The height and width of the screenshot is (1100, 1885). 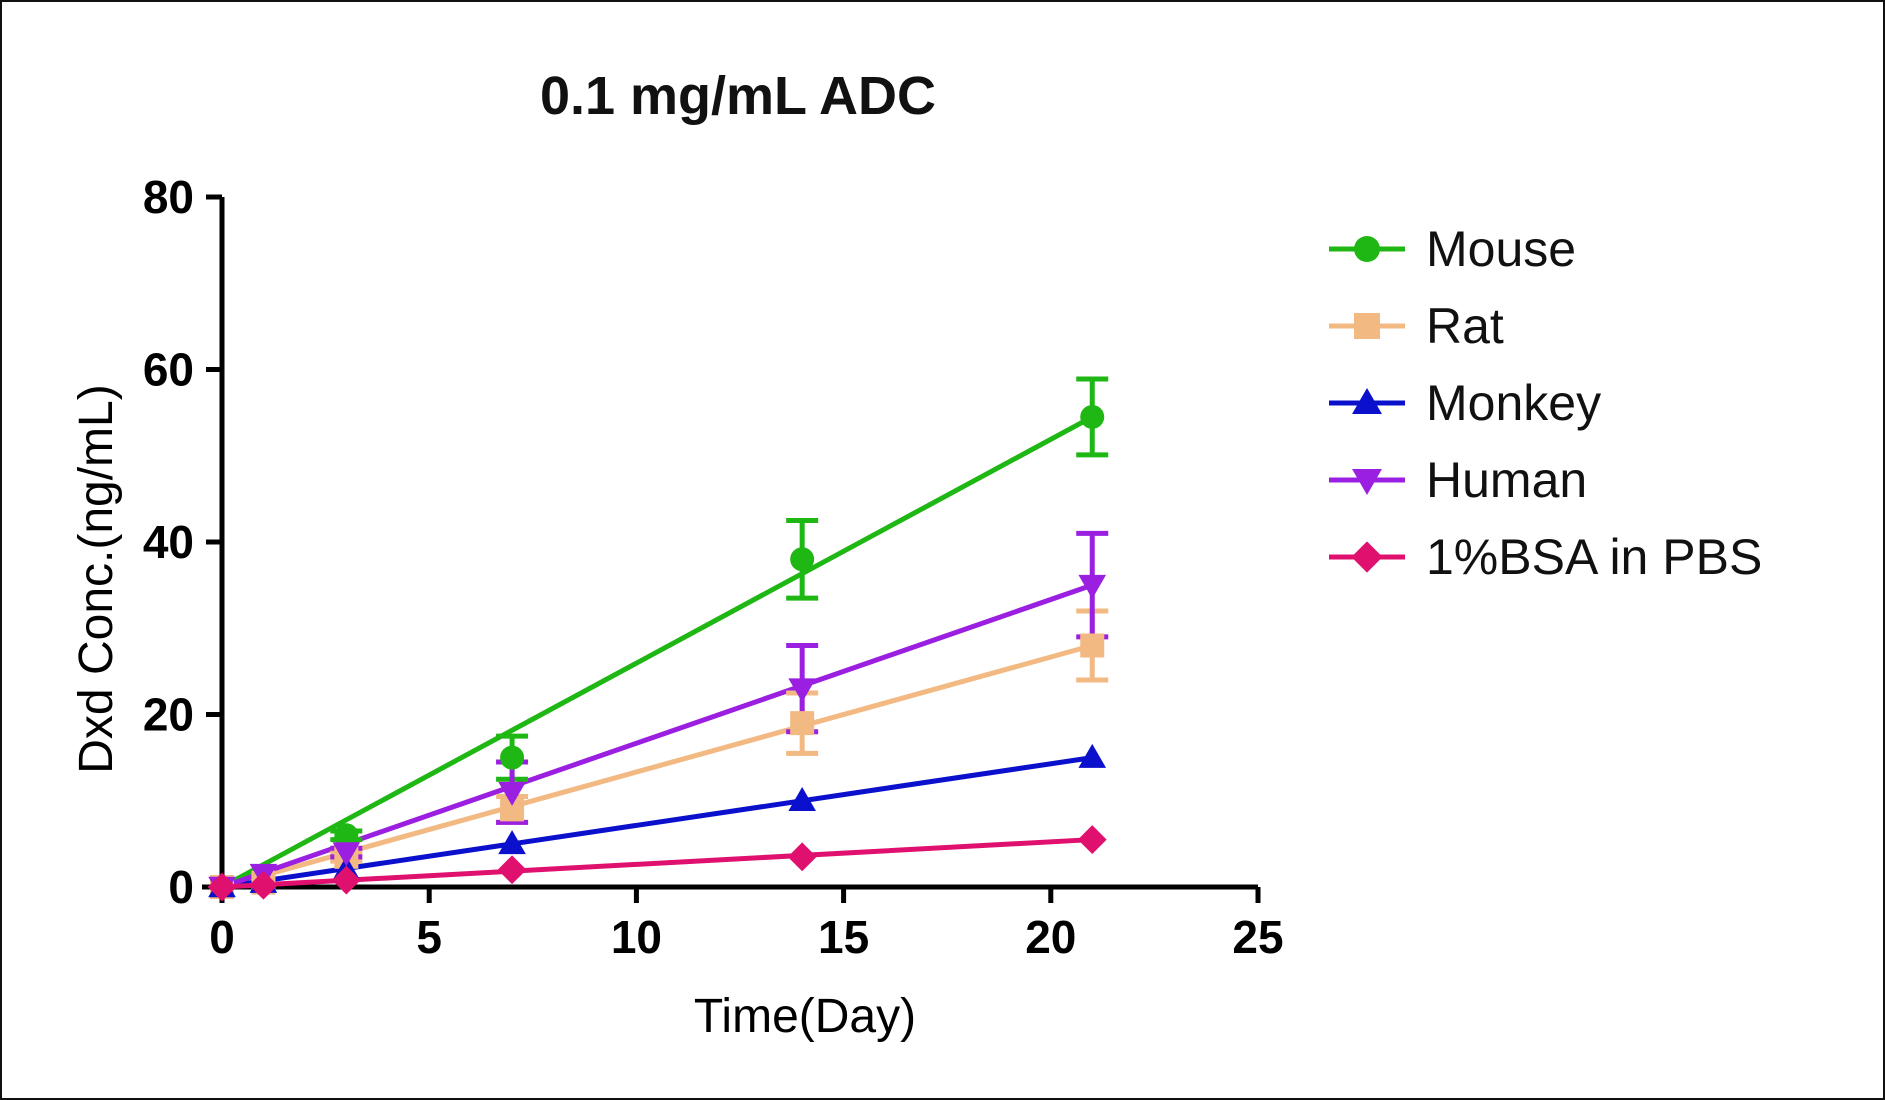 I want to click on x-tick-label-20: 20, so click(x=1050, y=937).